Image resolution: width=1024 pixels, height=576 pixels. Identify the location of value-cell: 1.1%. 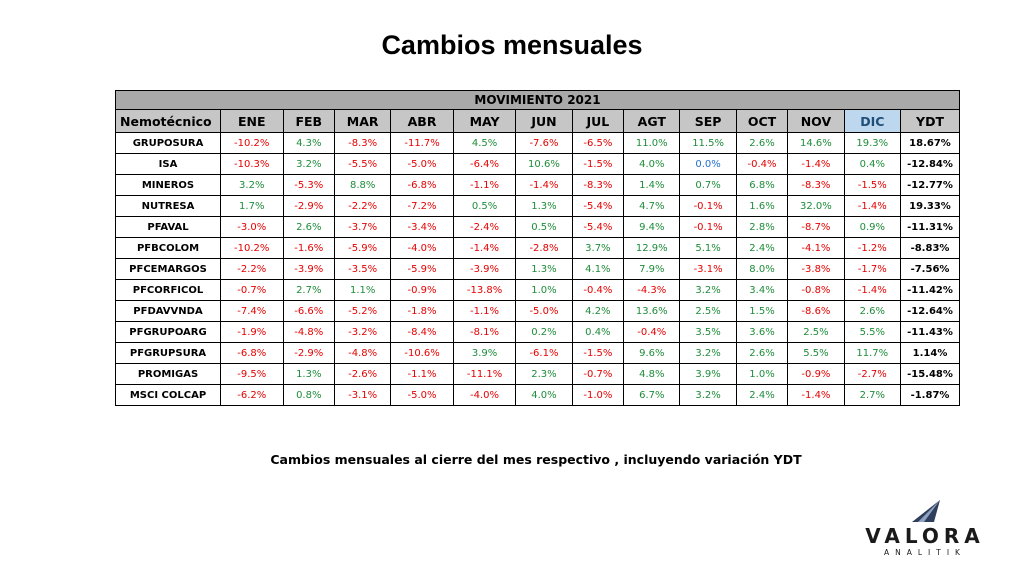
(363, 290).